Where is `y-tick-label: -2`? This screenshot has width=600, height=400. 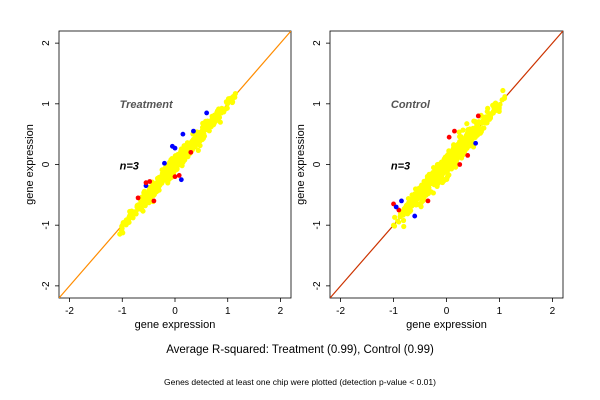
y-tick-label: -2 is located at coordinates (46, 285).